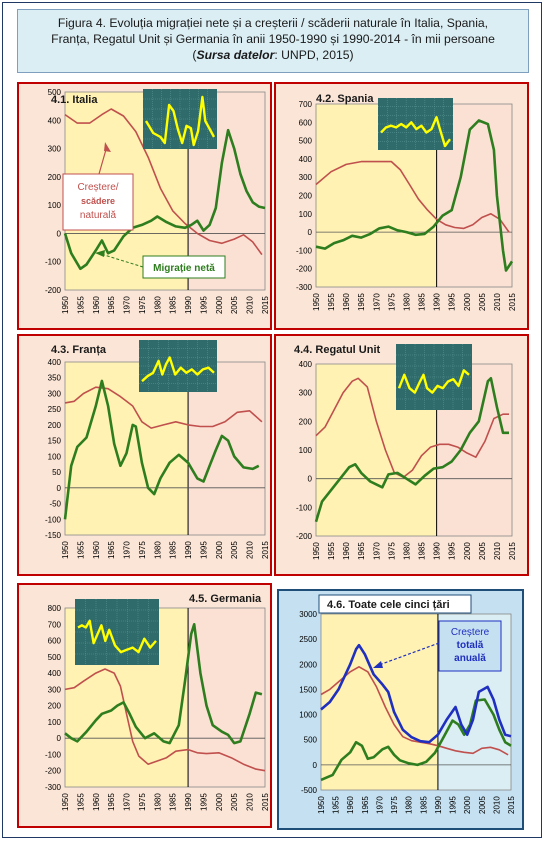 This screenshot has height=841, width=546. I want to click on y-tick-label: 1000, so click(308, 715).